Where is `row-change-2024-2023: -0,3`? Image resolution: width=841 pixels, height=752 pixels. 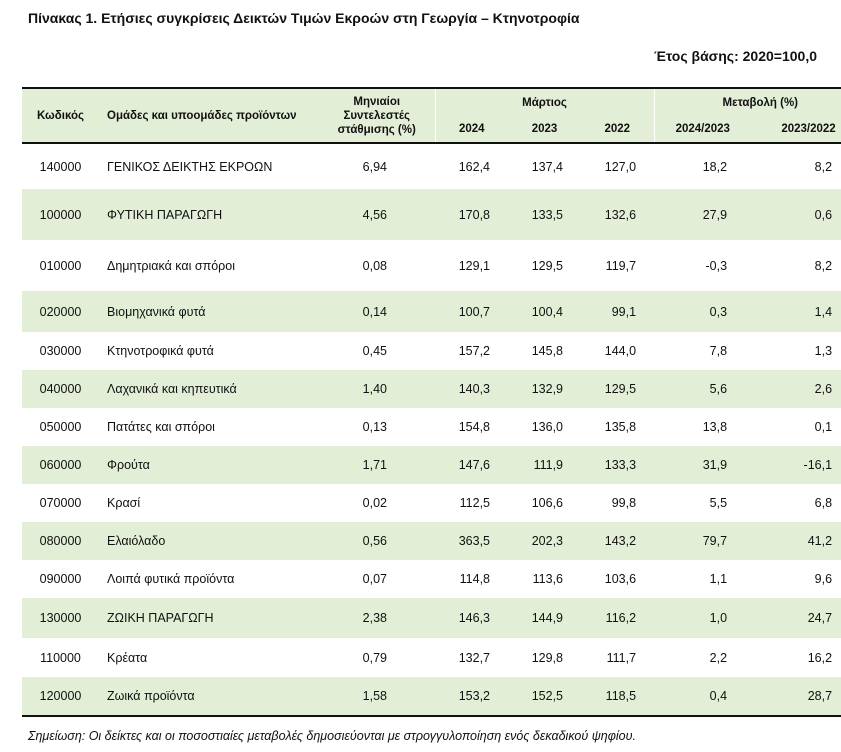 row-change-2024-2023: -0,3 is located at coordinates (716, 265).